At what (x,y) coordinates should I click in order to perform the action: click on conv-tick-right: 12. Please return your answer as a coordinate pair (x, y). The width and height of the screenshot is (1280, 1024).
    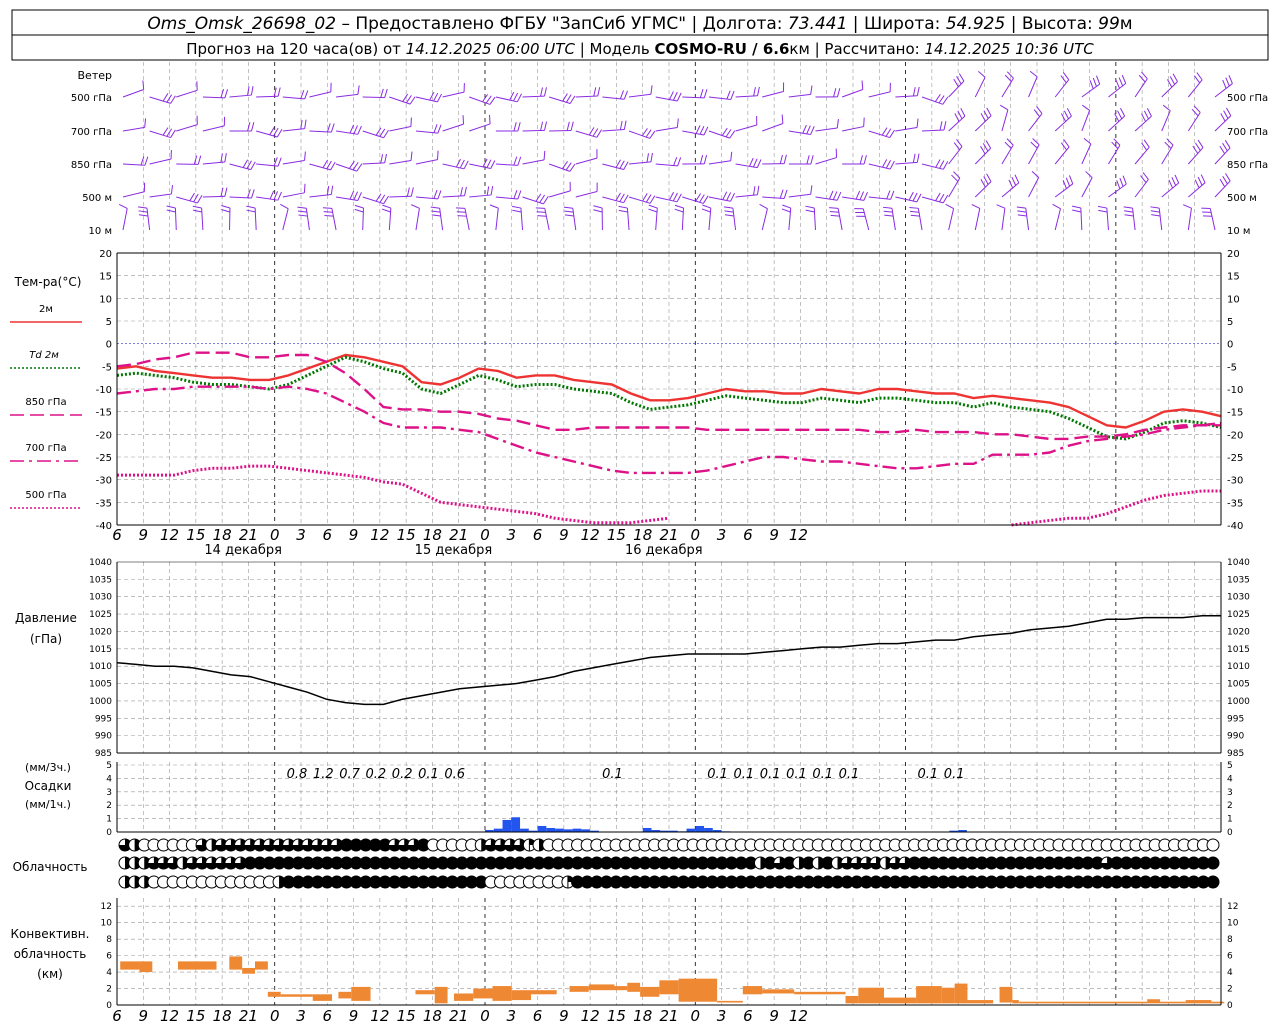
    Looking at the image, I should click on (1232, 907).